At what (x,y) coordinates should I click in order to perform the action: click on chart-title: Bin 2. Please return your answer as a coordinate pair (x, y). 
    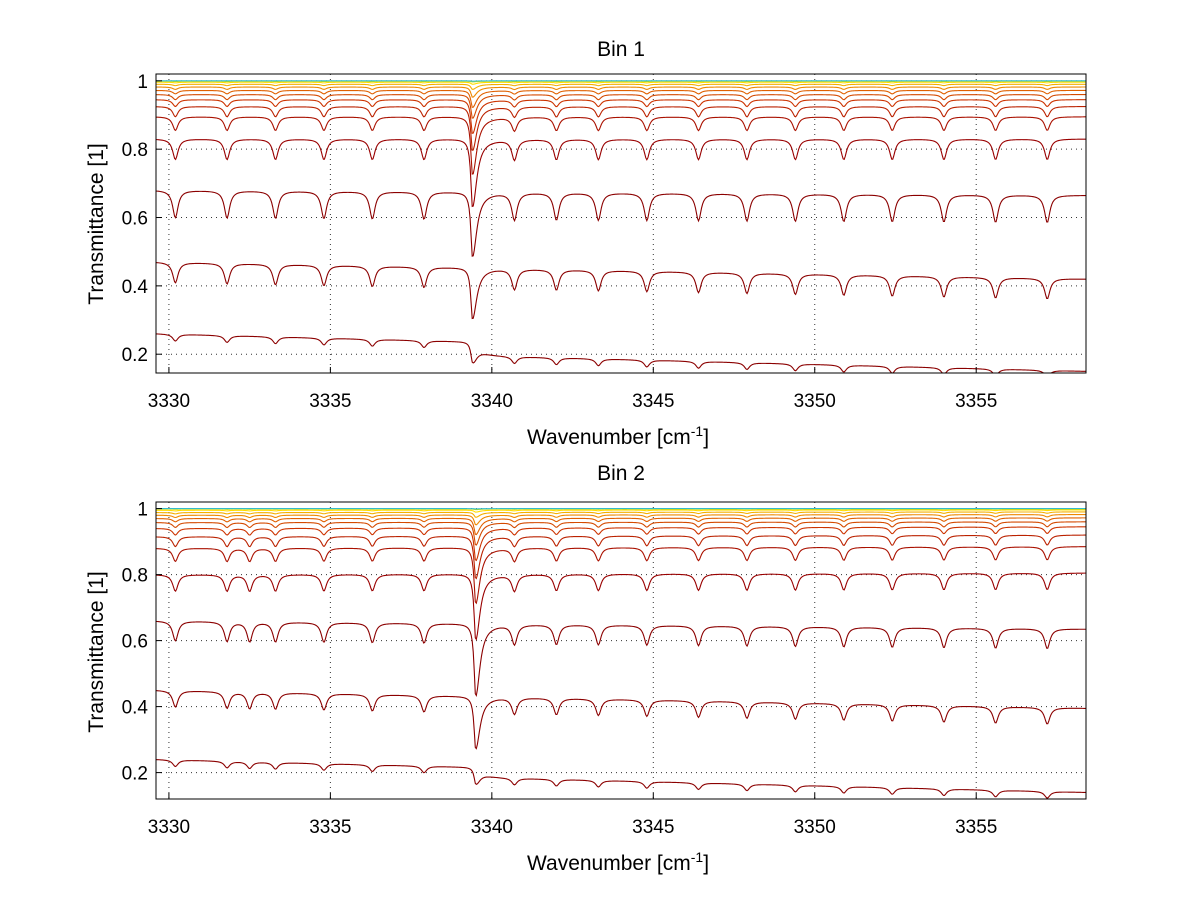
    Looking at the image, I should click on (621, 473).